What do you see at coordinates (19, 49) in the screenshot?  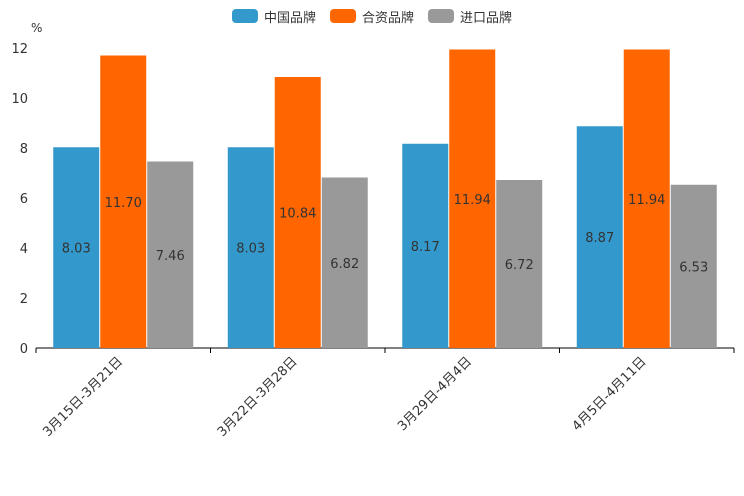 I see `y-tick-label: 12` at bounding box center [19, 49].